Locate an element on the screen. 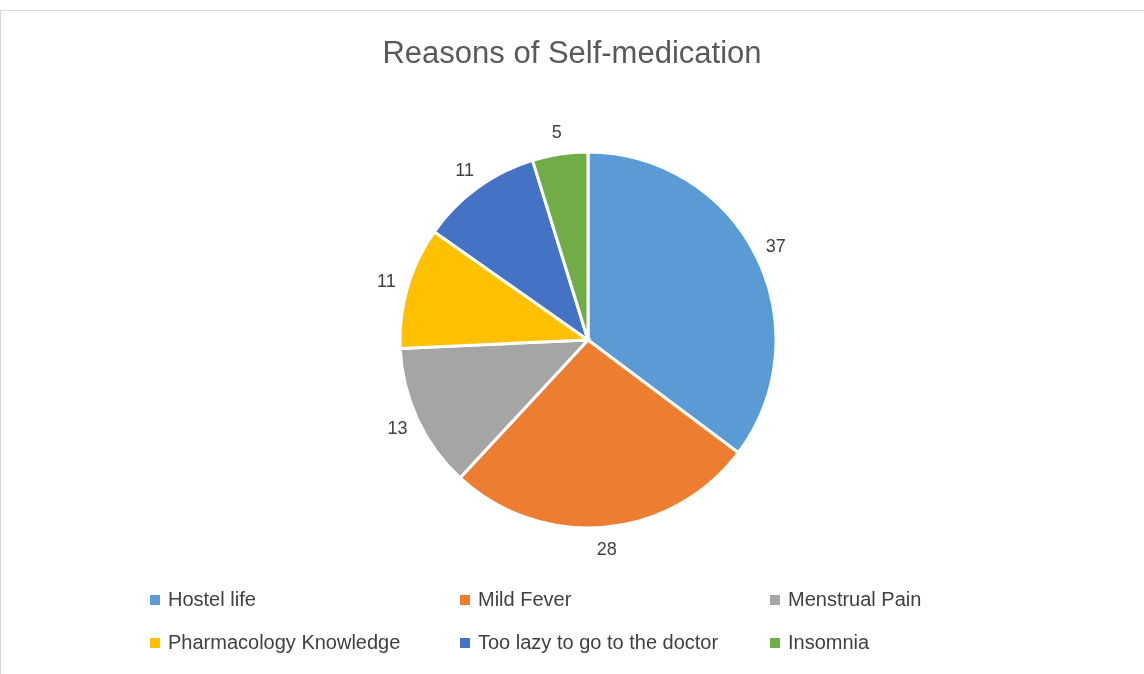  legend-label: Too lazy to go to the doctor is located at coordinates (598, 642).